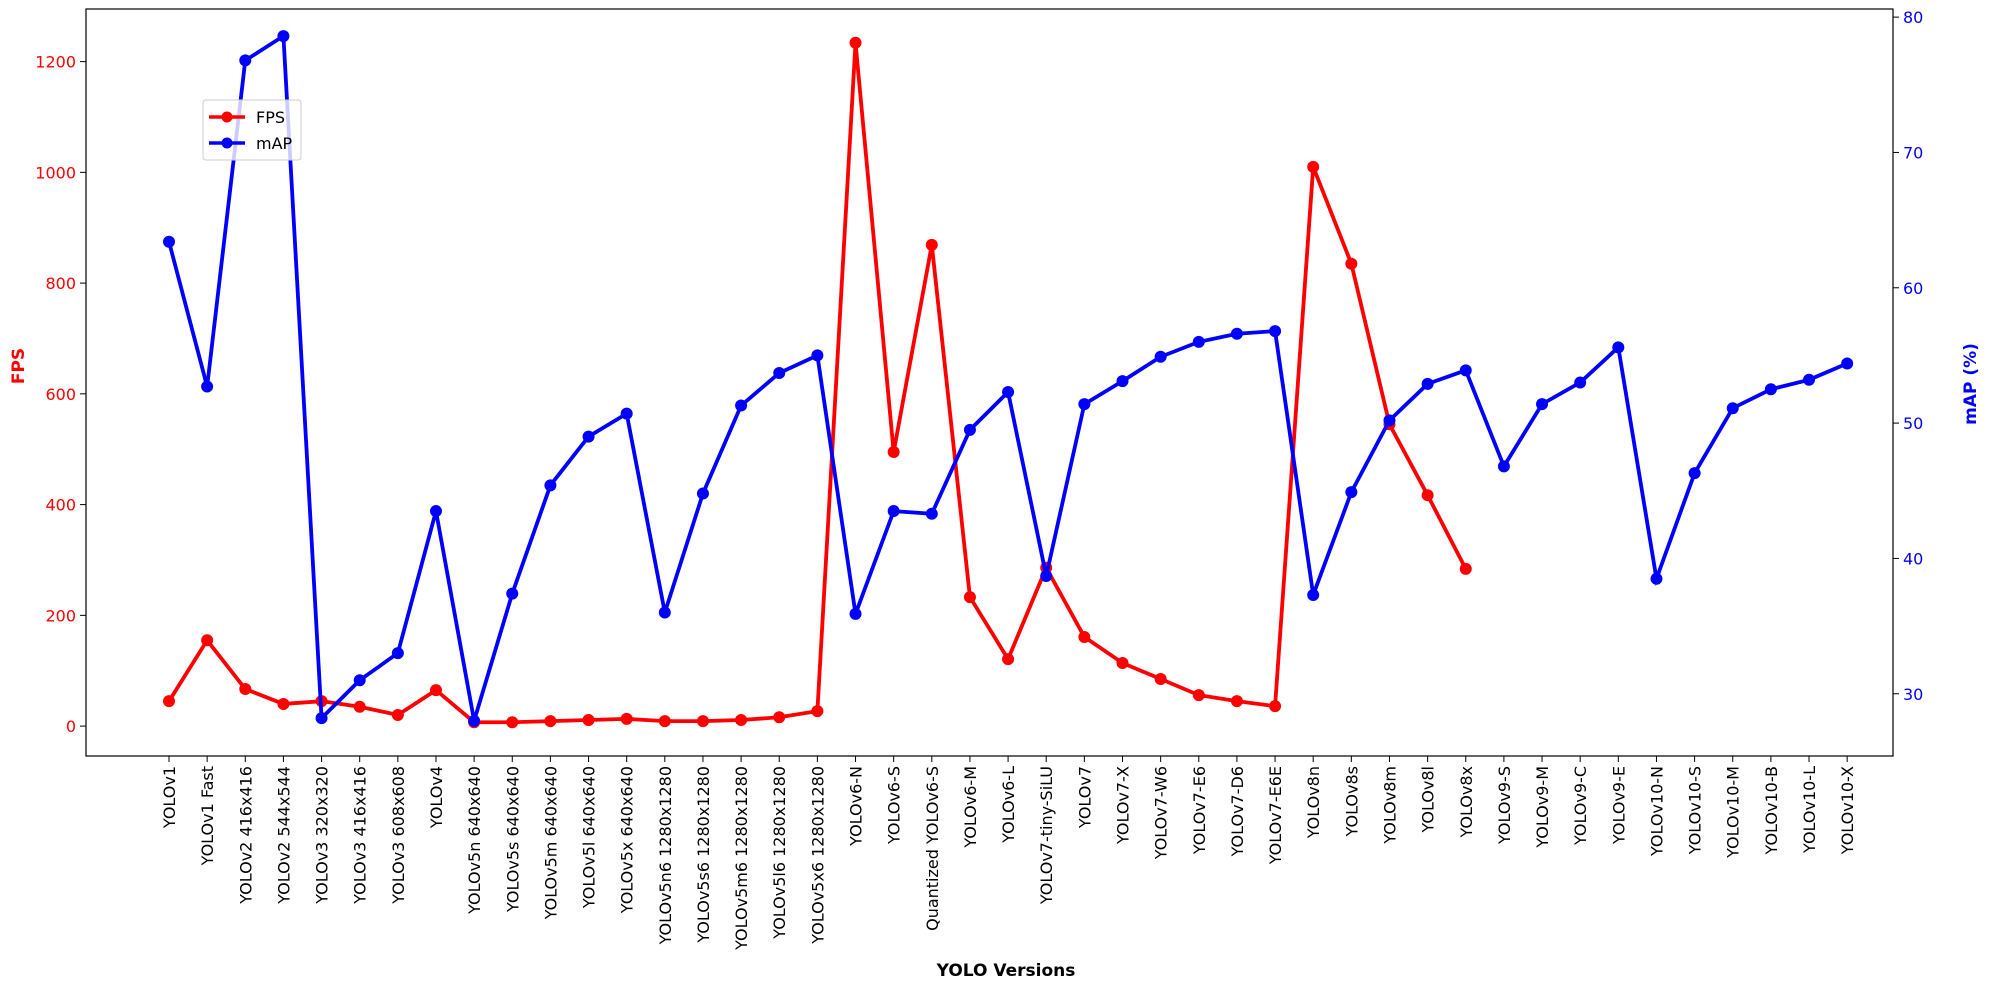 The image size is (1990, 989). Describe the element at coordinates (1006, 971) in the screenshot. I see `x-axis-label: YOLO Versions` at that location.